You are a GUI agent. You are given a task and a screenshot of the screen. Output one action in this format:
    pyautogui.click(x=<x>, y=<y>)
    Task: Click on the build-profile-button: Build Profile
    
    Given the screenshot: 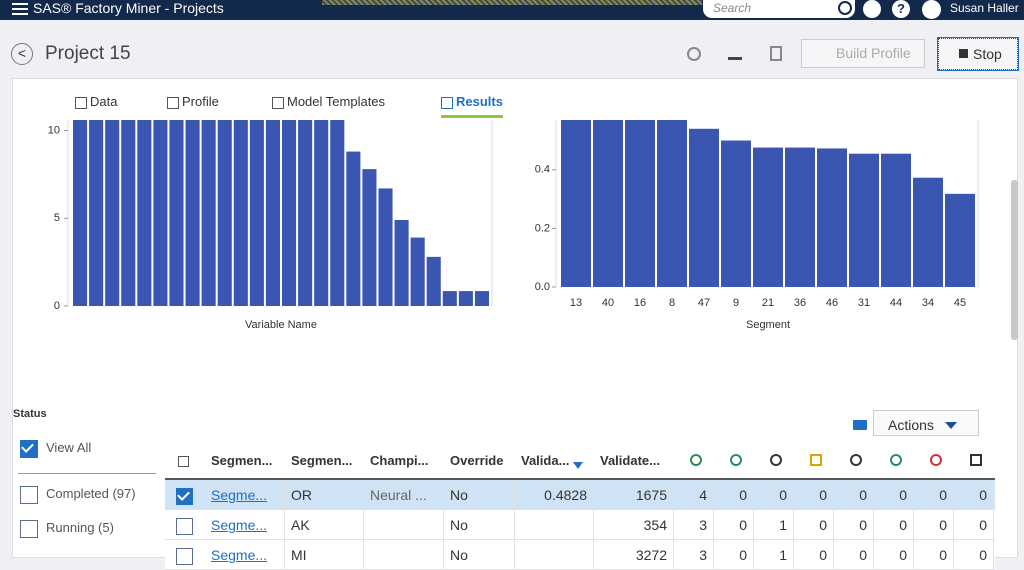 What is the action you would take?
    pyautogui.click(x=863, y=53)
    